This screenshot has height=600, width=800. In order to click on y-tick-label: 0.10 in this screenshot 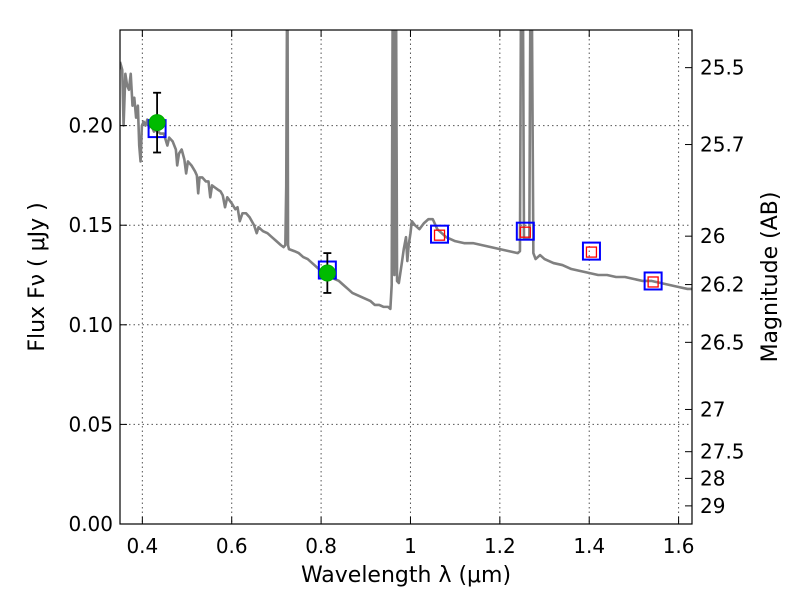, I will do `click(90, 325)`.